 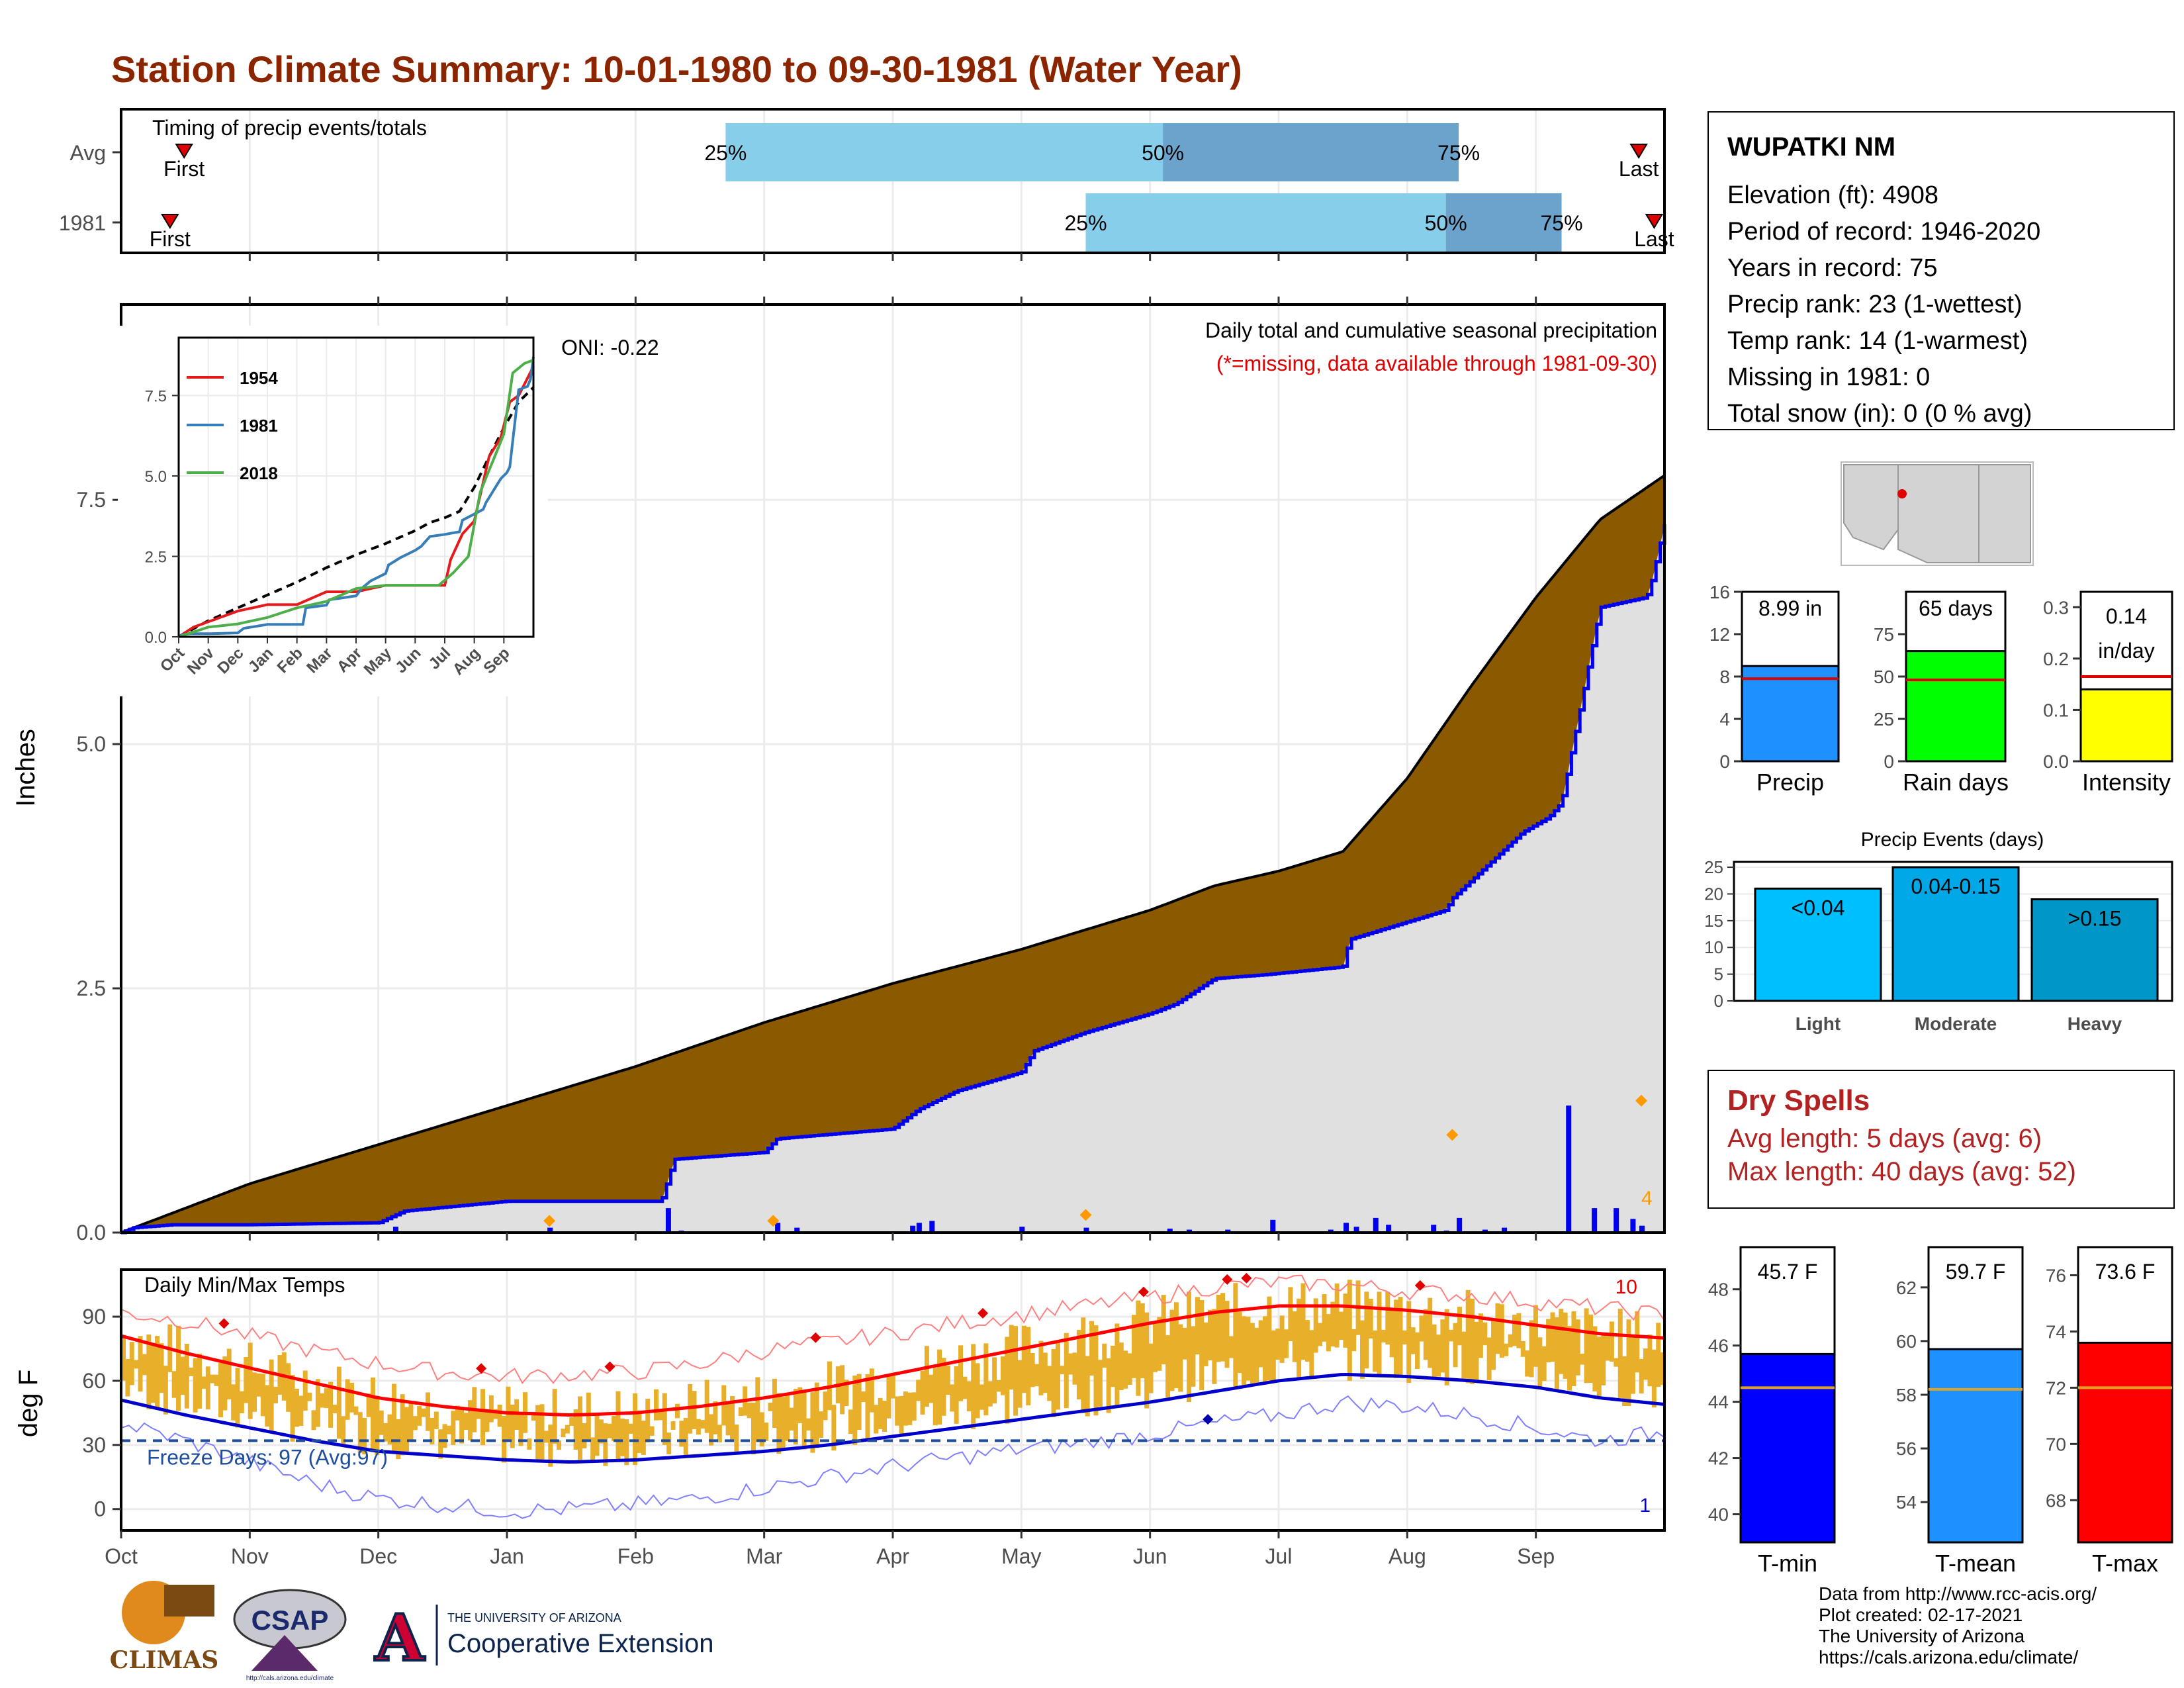 I want to click on temp-bar-name: T-min, so click(x=1787, y=1563).